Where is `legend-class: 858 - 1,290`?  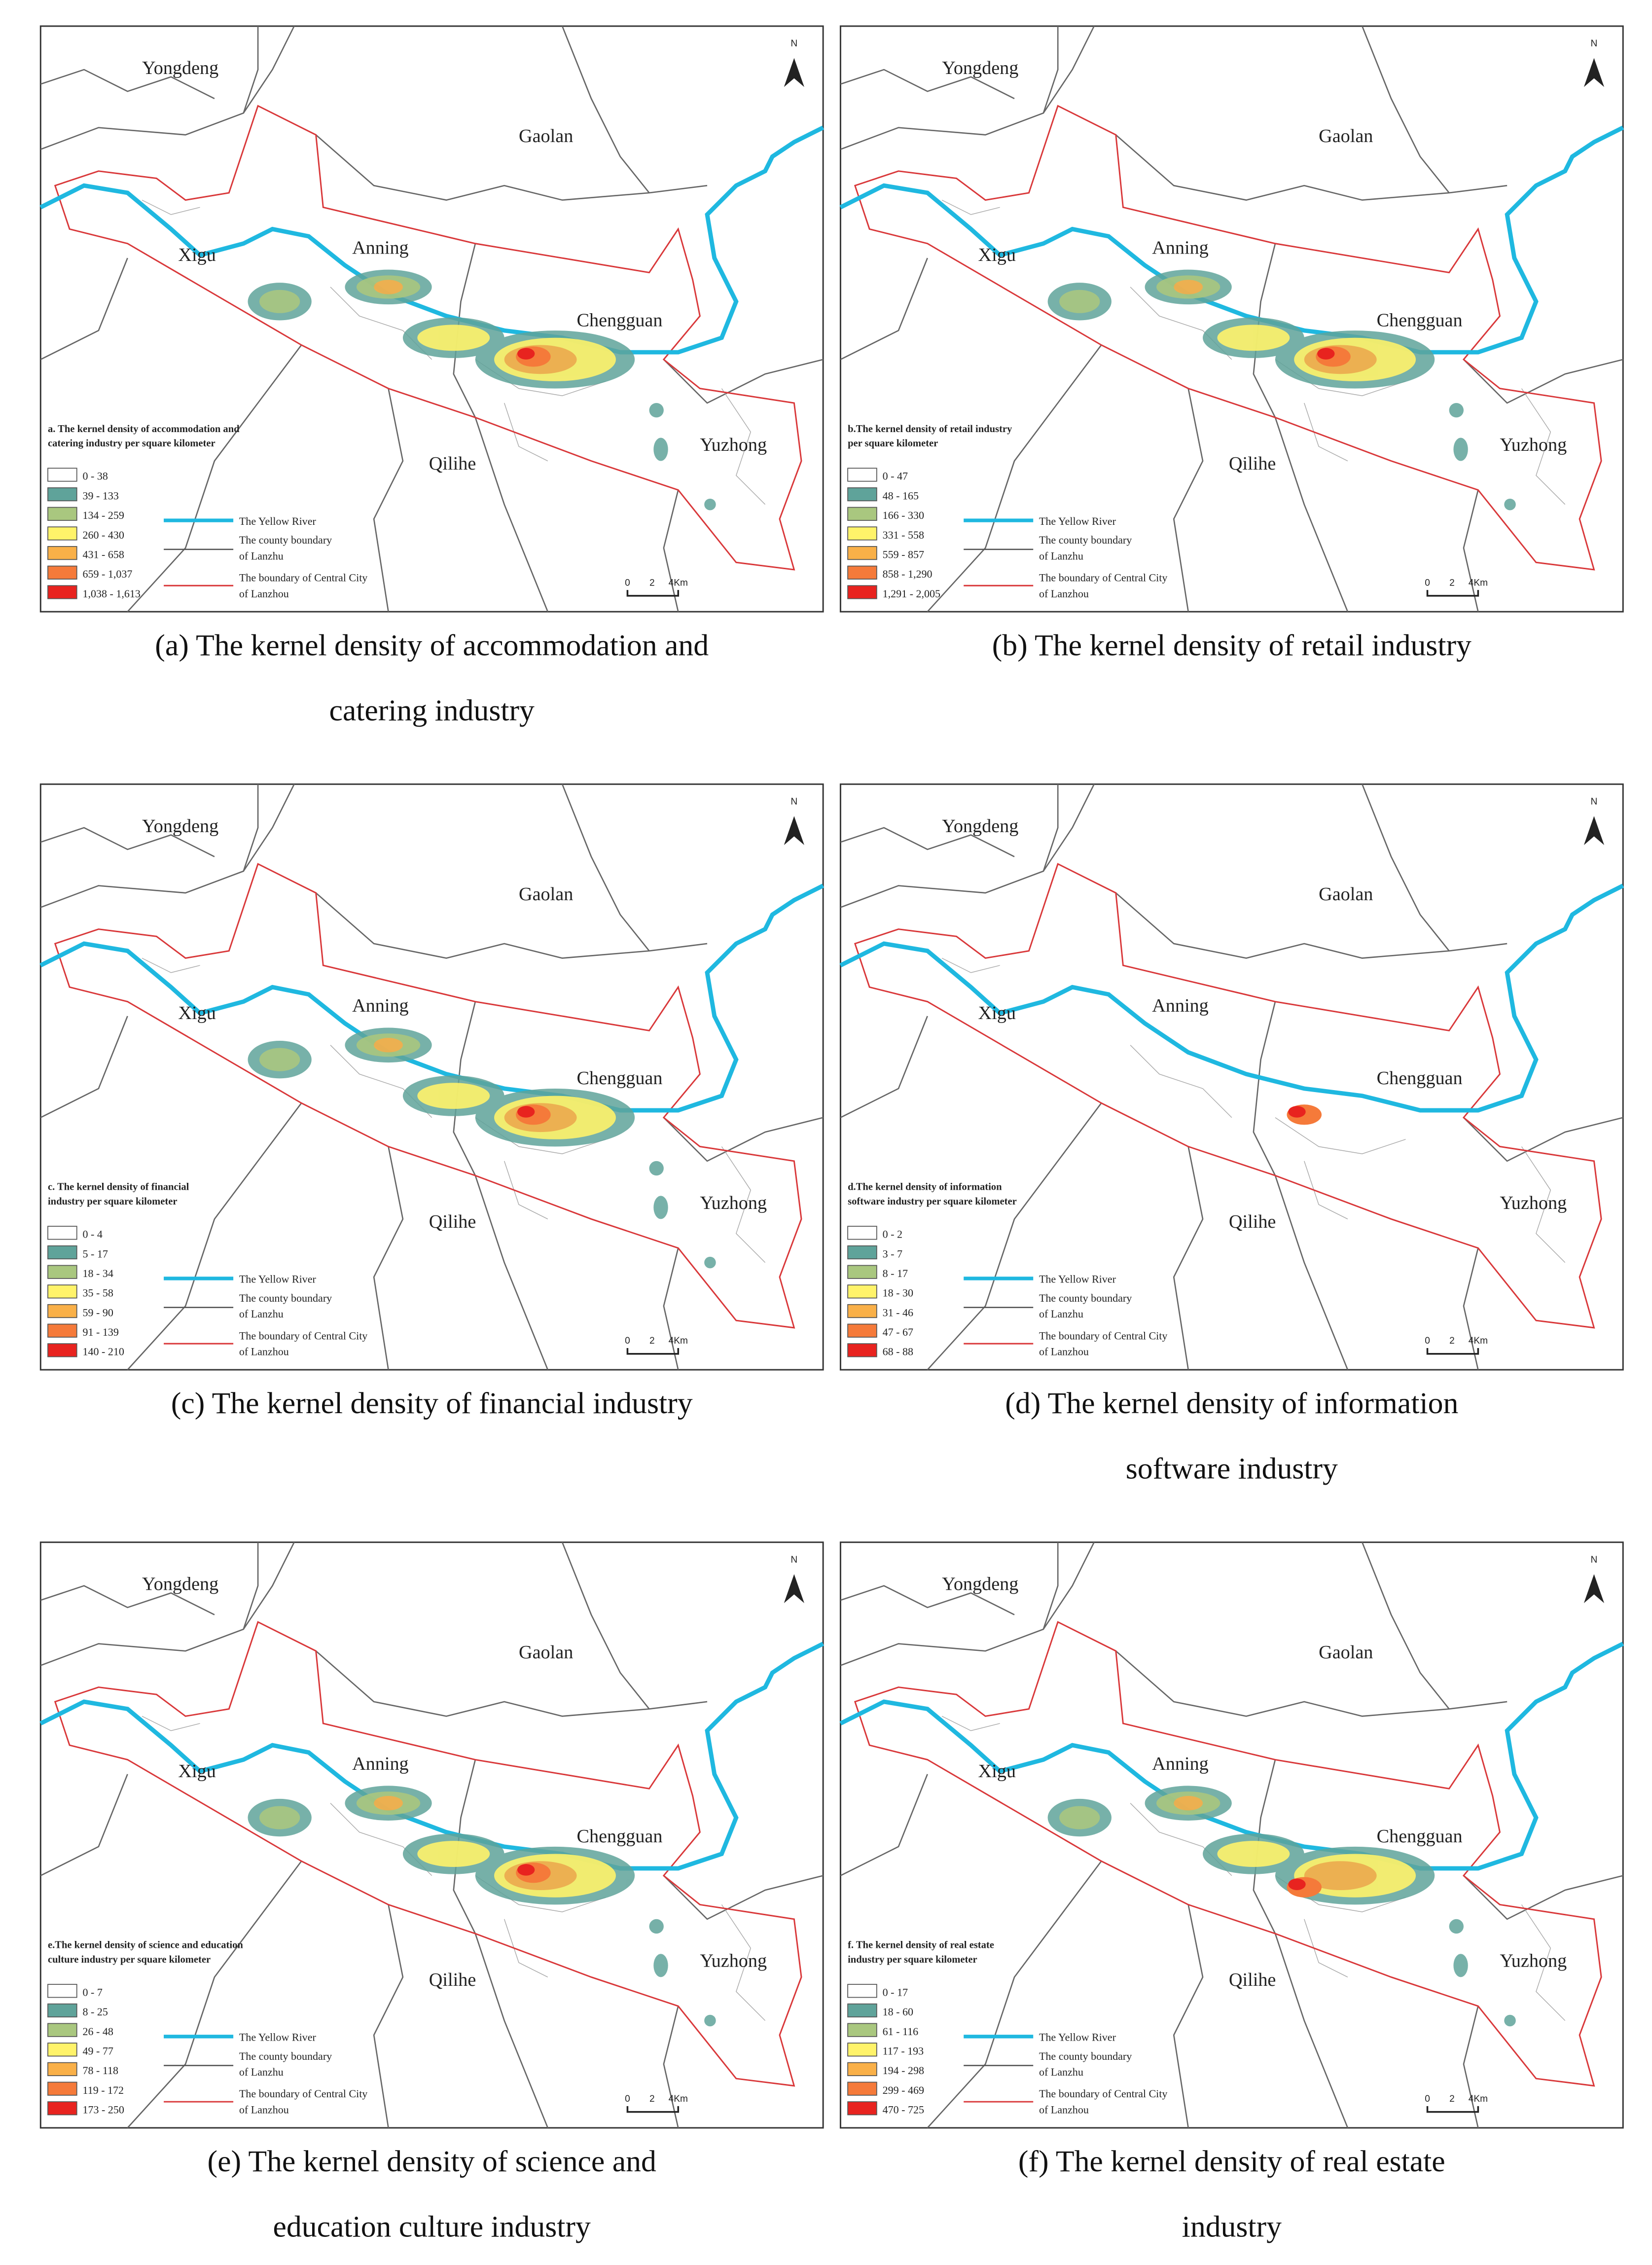 legend-class: 858 - 1,290 is located at coordinates (908, 574).